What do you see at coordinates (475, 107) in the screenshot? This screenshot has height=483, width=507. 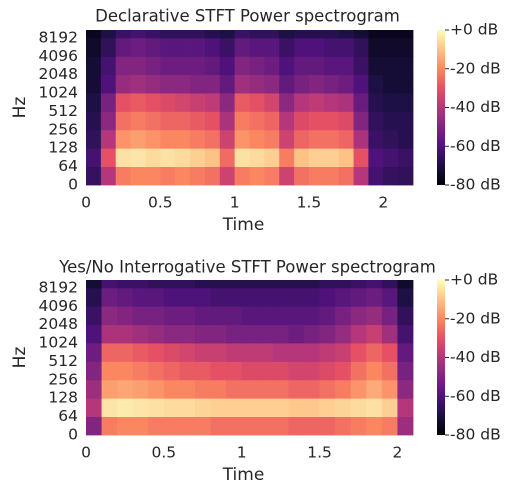 I see `colorbar-tick-label: -40 dB` at bounding box center [475, 107].